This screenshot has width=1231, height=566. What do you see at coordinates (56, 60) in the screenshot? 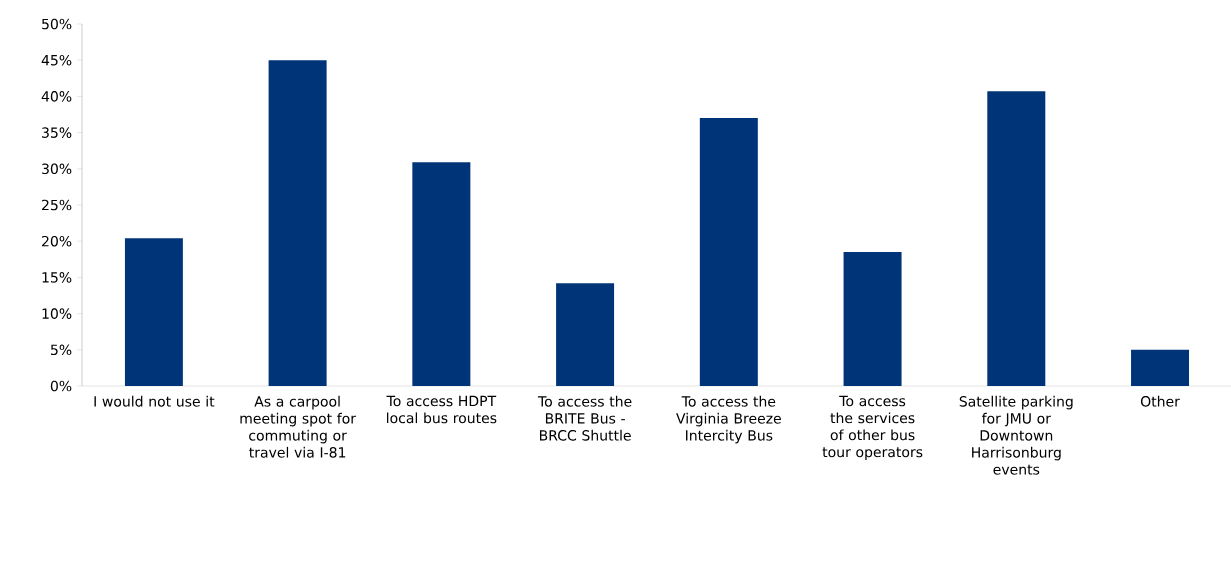
I see `y-tick-label: 45%` at bounding box center [56, 60].